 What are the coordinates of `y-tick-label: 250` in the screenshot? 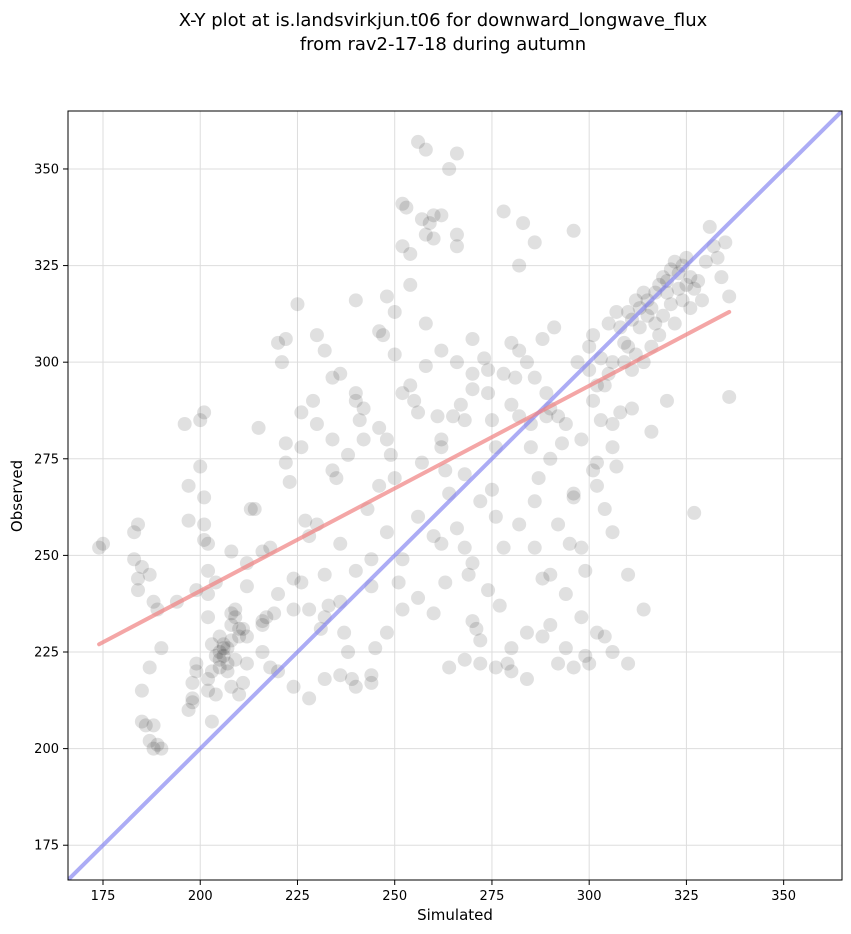 It's located at (46, 556).